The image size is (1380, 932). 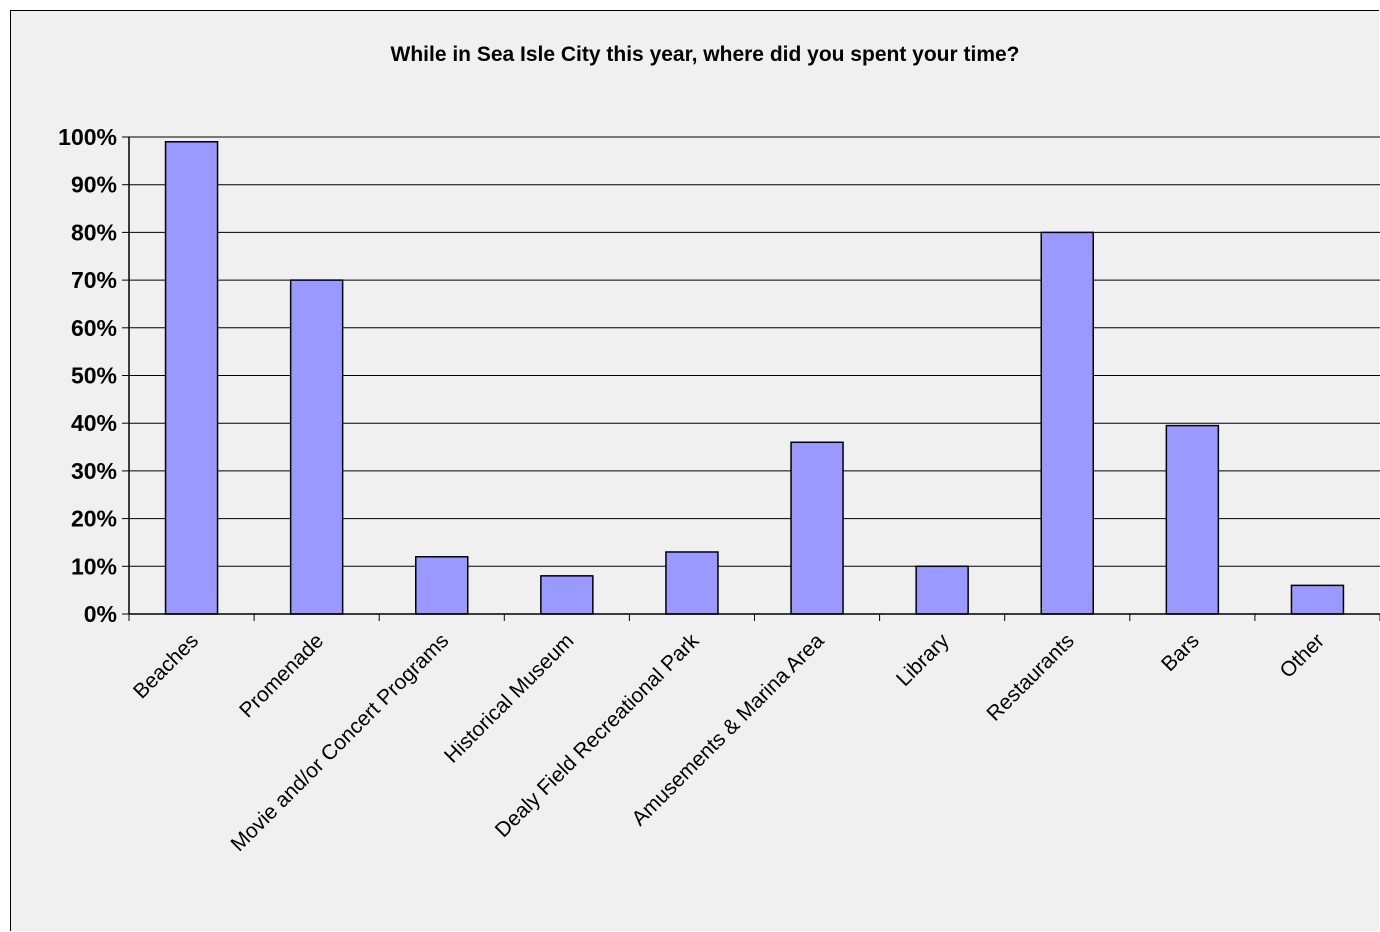 What do you see at coordinates (94, 566) in the screenshot?
I see `y-tick-label: 10%` at bounding box center [94, 566].